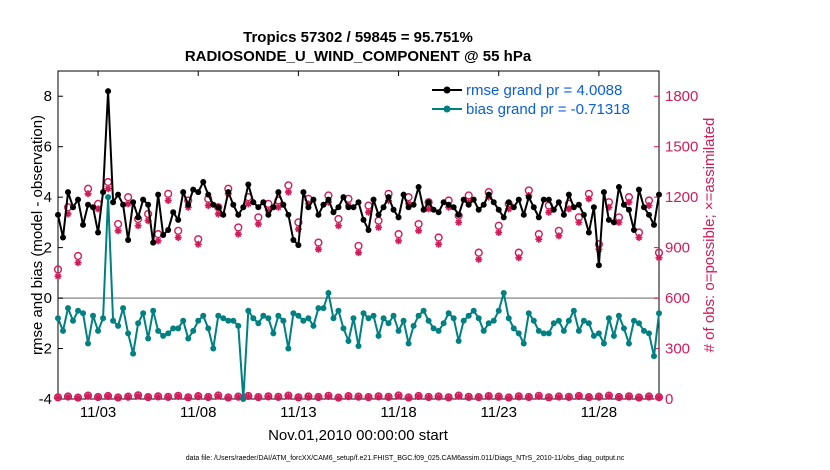  Describe the element at coordinates (669, 399) in the screenshot. I see `y-tick-label-right: 0` at that location.